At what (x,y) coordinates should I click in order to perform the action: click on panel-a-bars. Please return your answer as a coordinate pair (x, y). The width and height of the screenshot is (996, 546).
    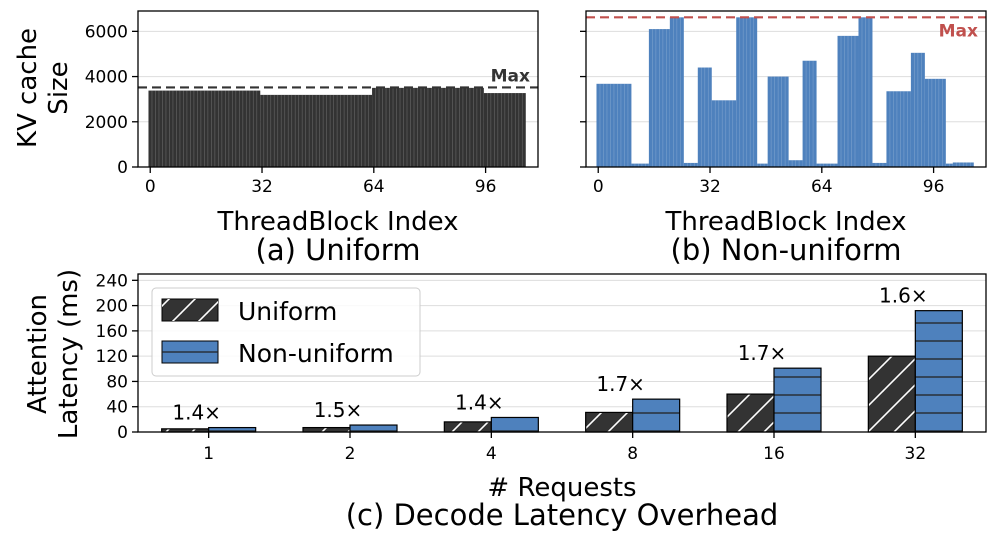
    Looking at the image, I should click on (337, 127).